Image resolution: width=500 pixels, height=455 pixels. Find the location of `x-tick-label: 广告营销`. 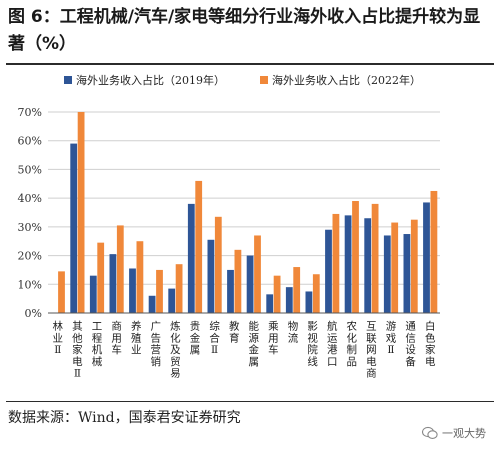

x-tick-label: 广告营销 is located at coordinates (156, 344).